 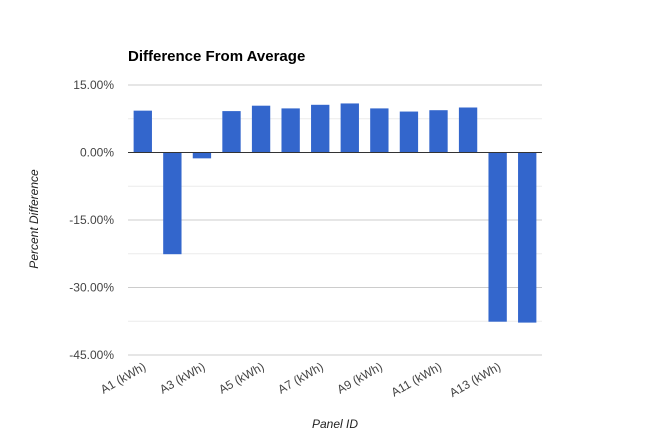 I want to click on x-tick-label: A13 (kWh), so click(x=475, y=379).